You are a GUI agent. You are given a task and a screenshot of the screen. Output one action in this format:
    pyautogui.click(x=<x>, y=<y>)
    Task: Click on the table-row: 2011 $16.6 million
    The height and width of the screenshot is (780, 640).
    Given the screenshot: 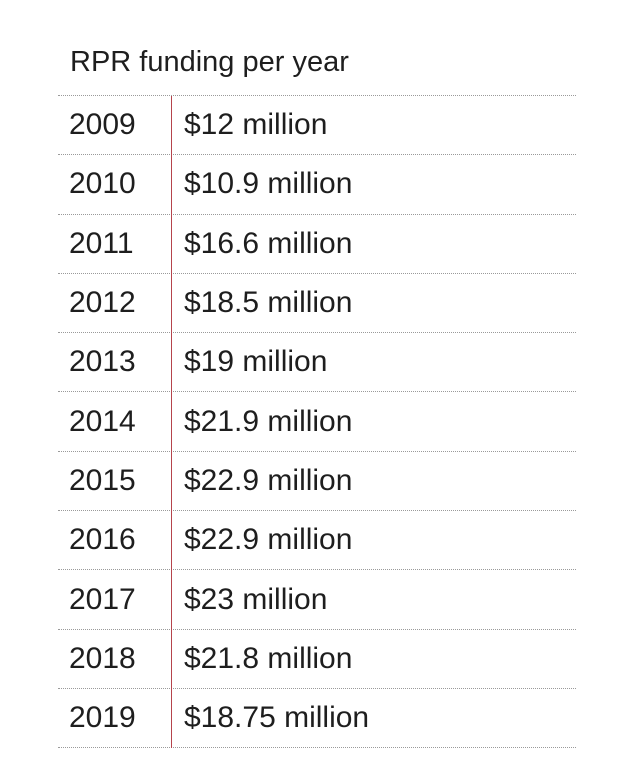 What is the action you would take?
    pyautogui.click(x=317, y=244)
    